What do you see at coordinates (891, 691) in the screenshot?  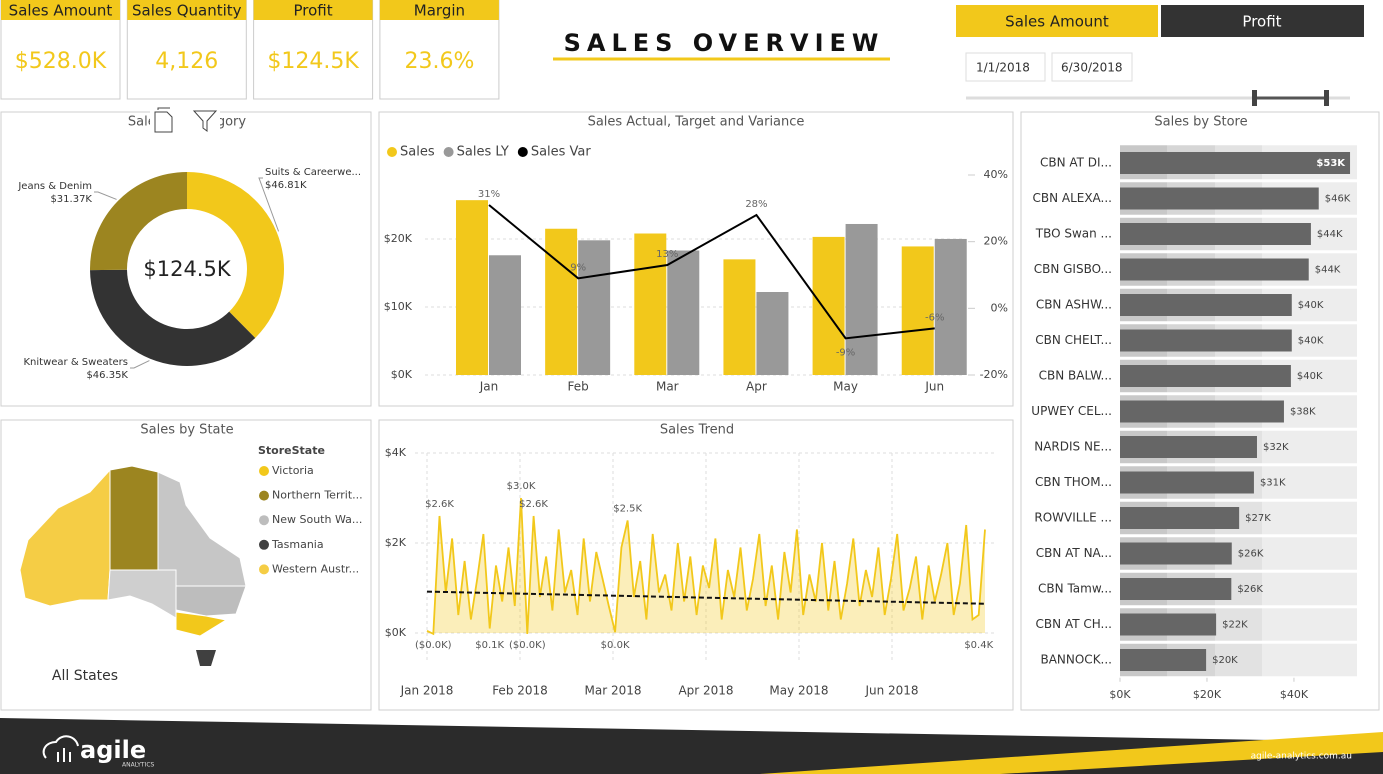 I see `x-tick-label: Jun 2018` at bounding box center [891, 691].